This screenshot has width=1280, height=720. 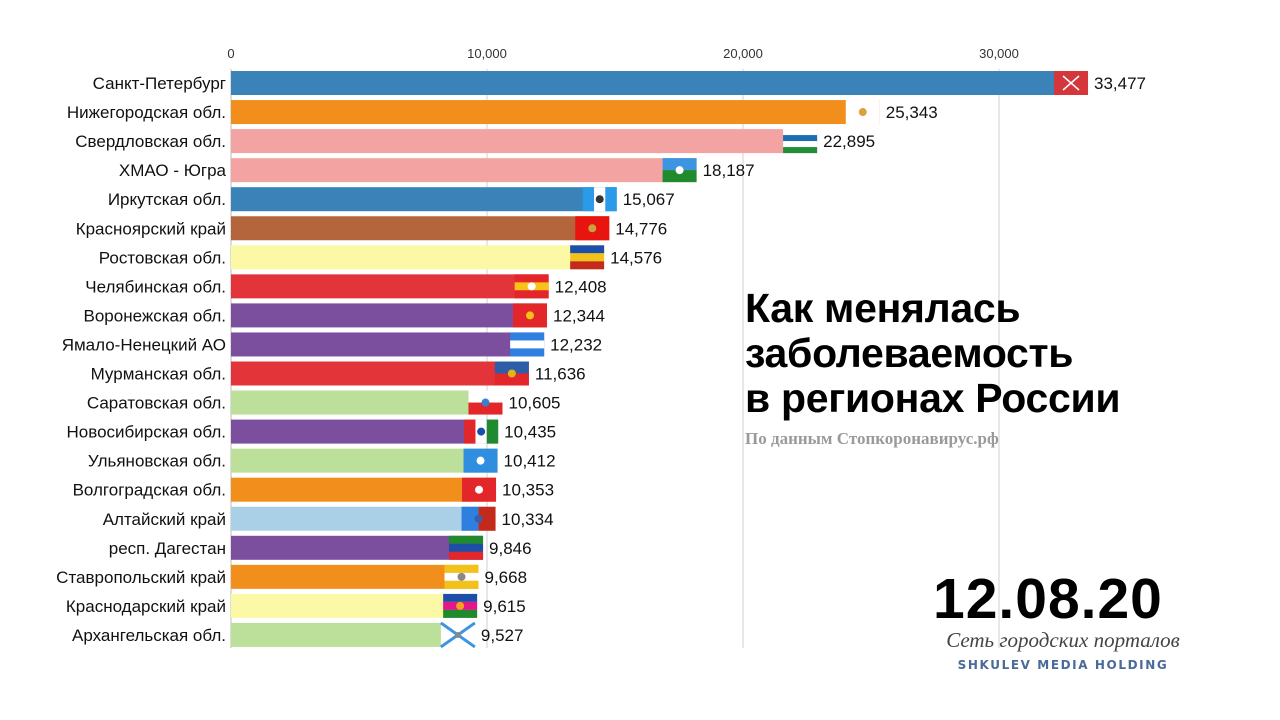 I want to click on bar-row: Ростовская обл. 14,576, so click(x=380, y=257).